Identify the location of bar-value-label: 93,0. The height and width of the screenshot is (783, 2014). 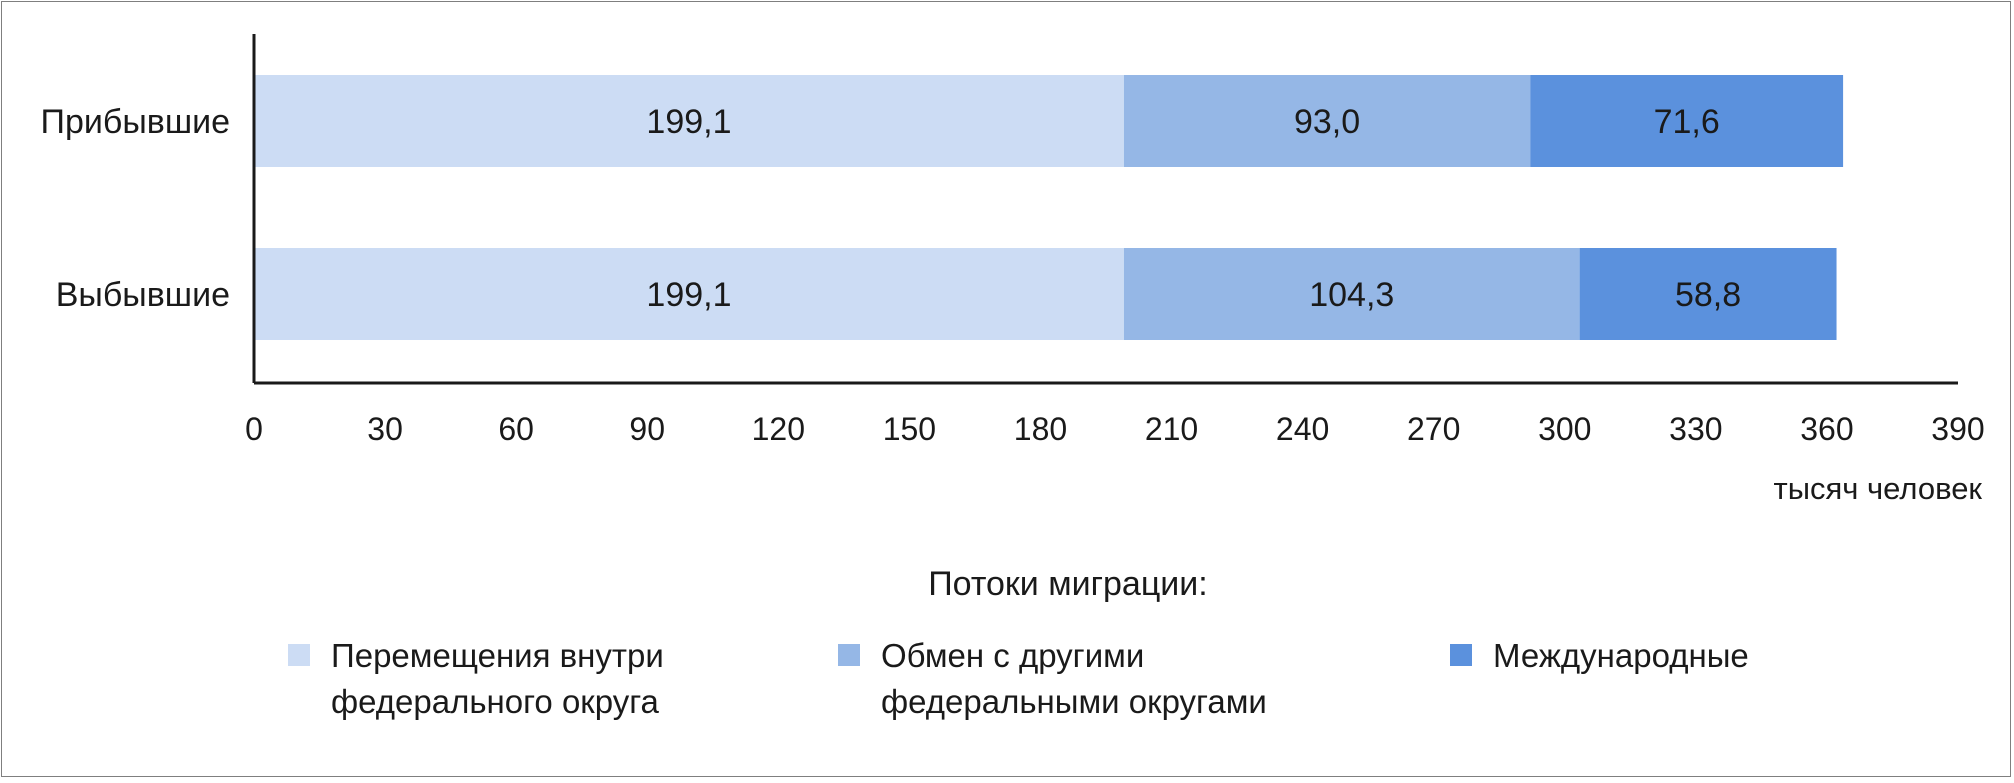
(1327, 122).